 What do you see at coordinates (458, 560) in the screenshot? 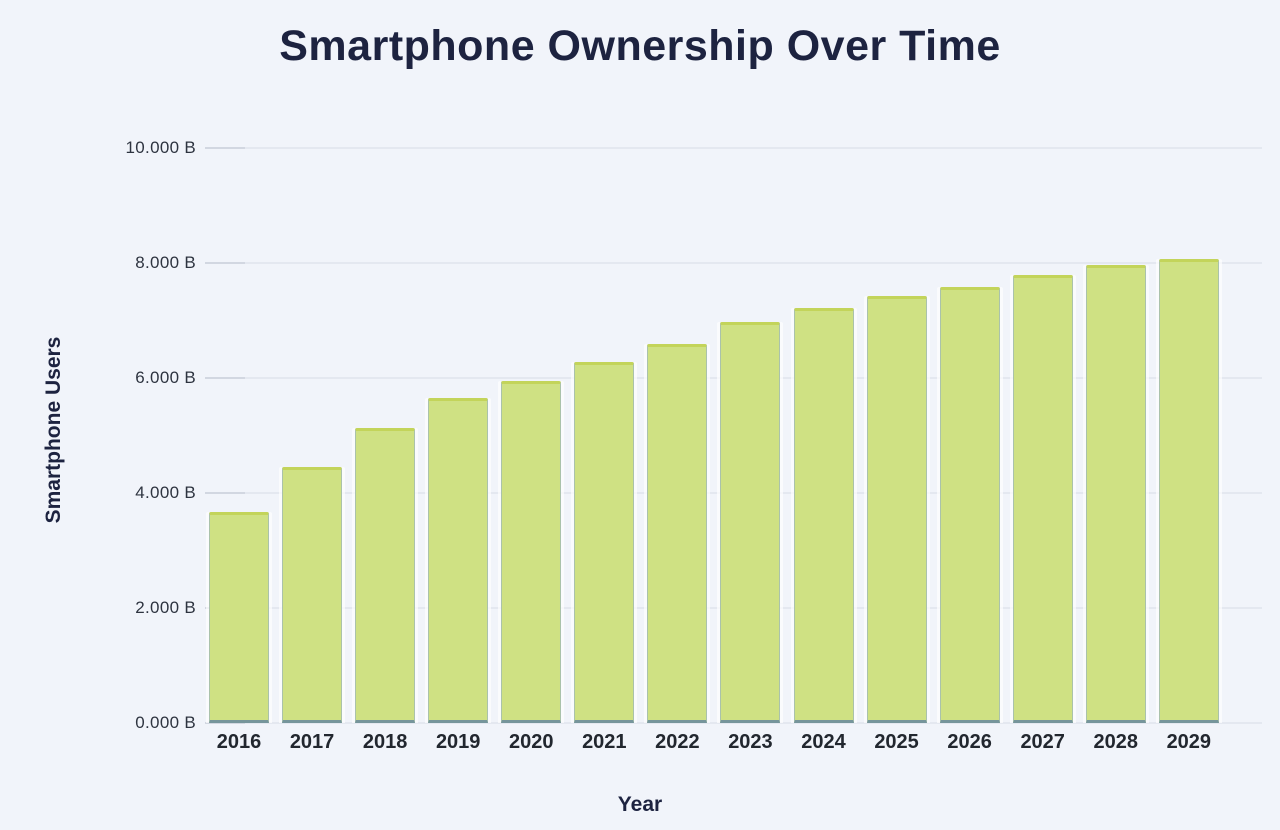
I see `bar-2019` at bounding box center [458, 560].